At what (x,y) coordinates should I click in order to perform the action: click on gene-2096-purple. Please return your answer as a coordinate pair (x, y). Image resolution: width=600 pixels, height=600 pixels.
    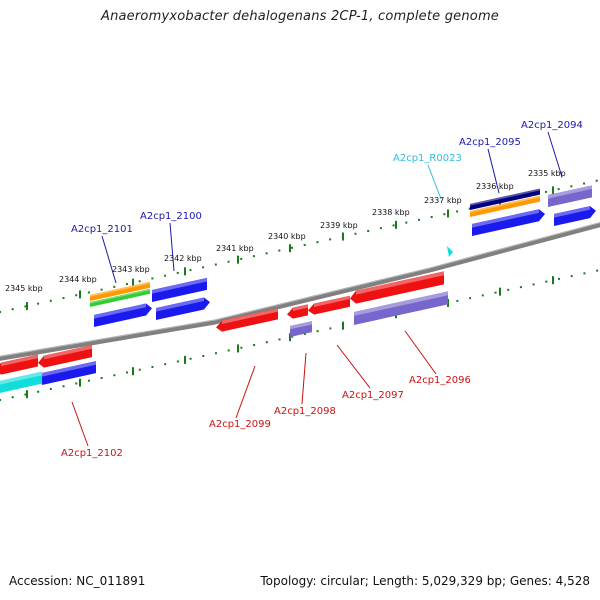
    Looking at the image, I should click on (401, 308).